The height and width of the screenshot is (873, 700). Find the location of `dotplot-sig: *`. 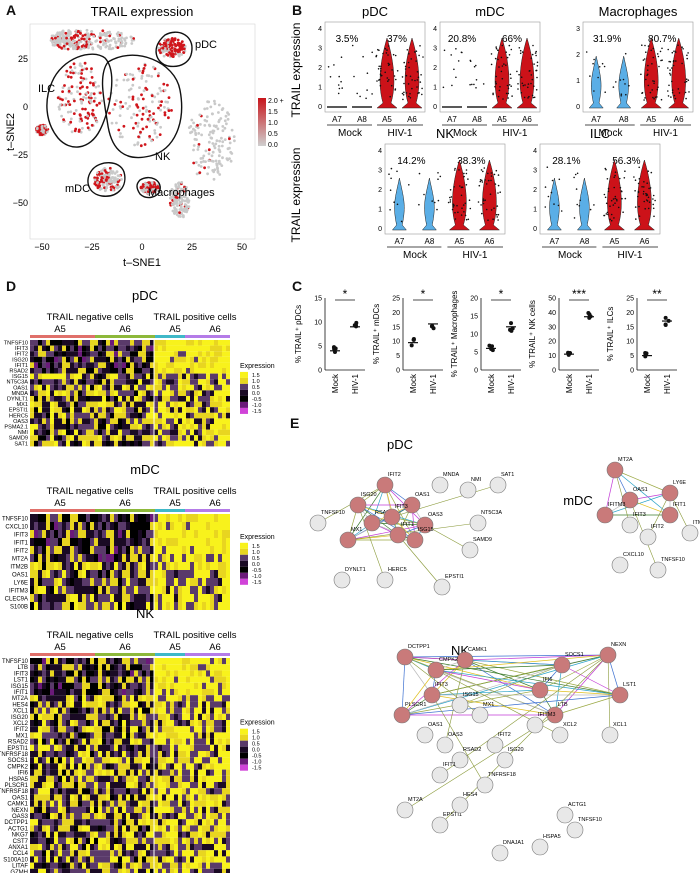

dotplot-sig: * is located at coordinates (423, 294).